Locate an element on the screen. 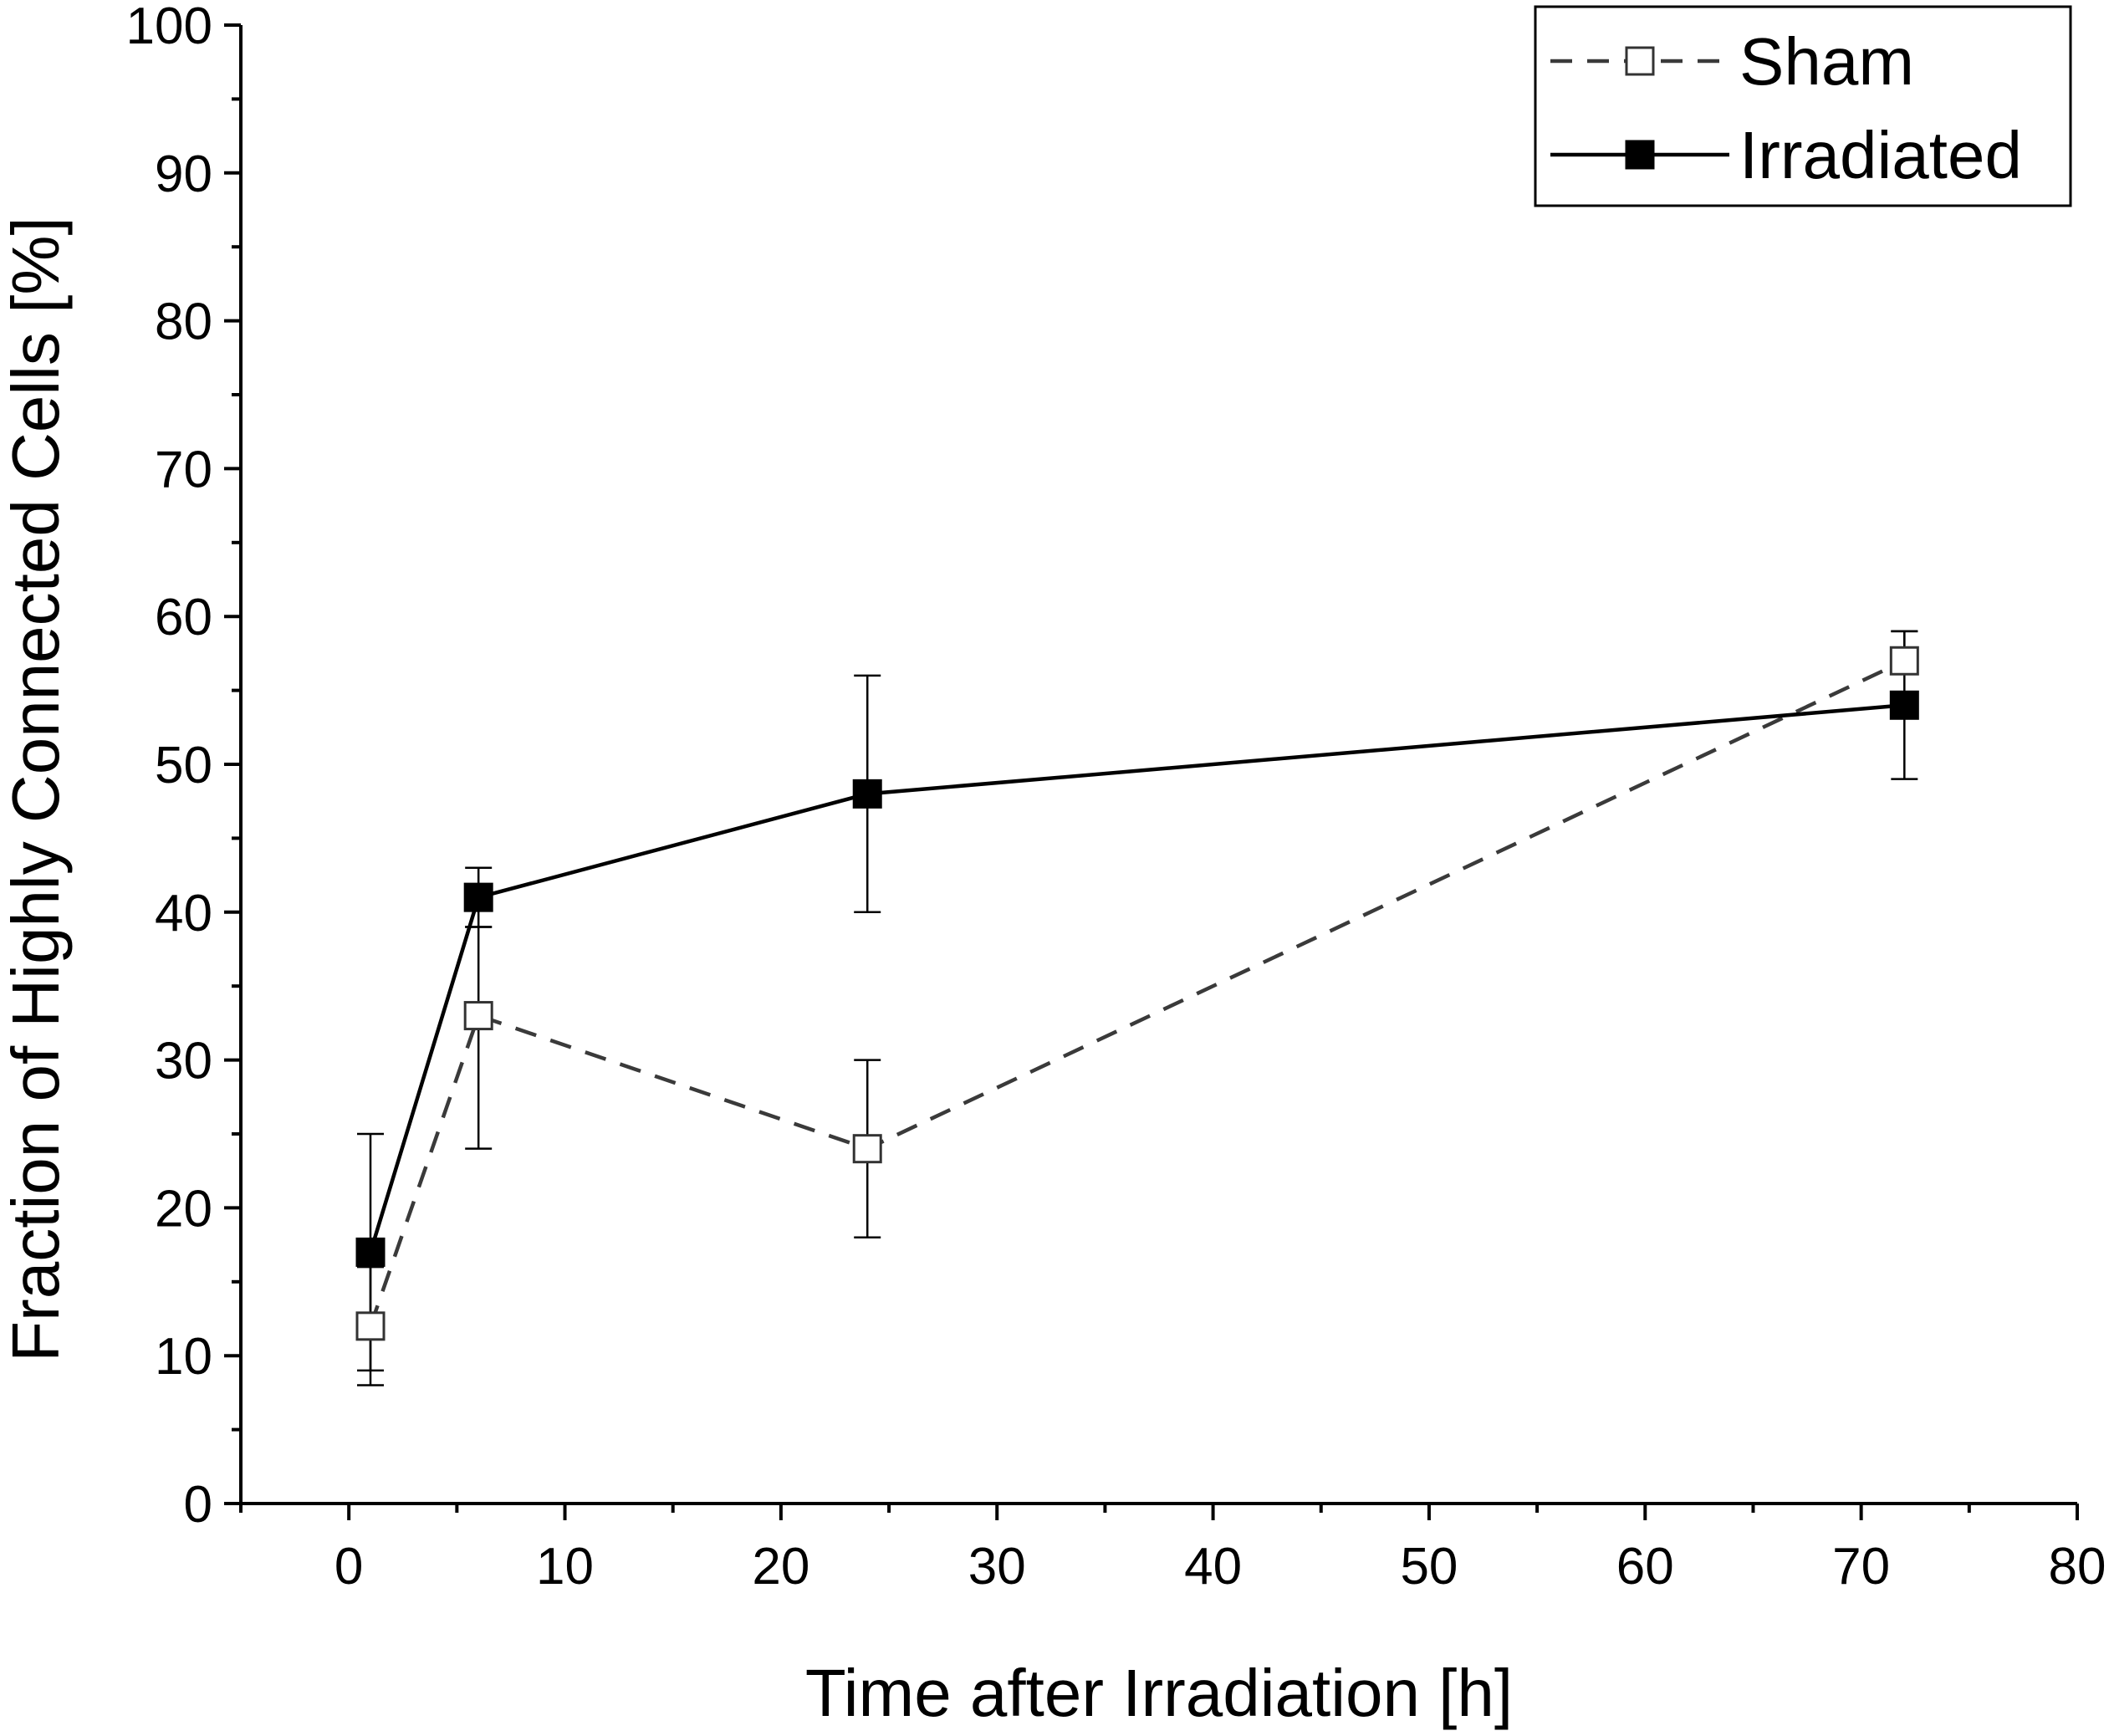 The image size is (2109, 1736). y-tick-label: 70 is located at coordinates (184, 469).